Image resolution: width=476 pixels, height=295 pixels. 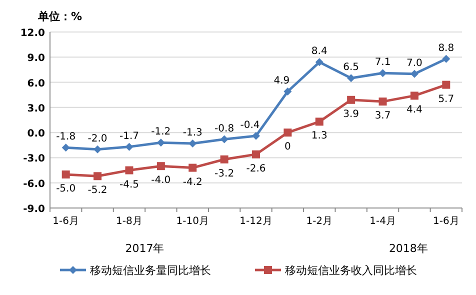 What do you see at coordinates (33, 33) in the screenshot?
I see `y-tick-label: 12.0` at bounding box center [33, 33].